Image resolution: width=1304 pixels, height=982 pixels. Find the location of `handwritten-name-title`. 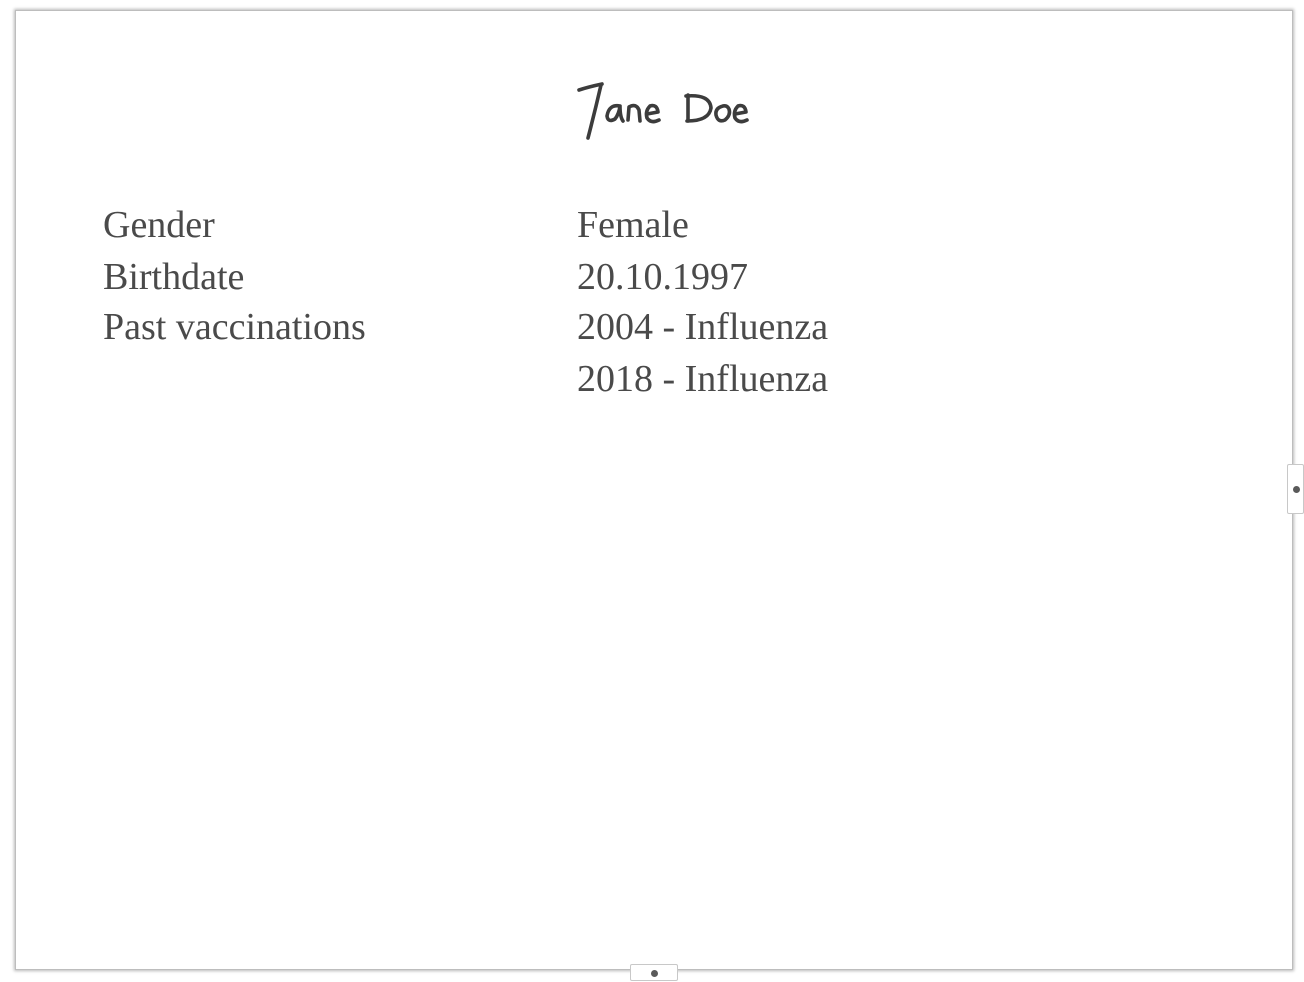

handwritten-name-title is located at coordinates (671, 117).